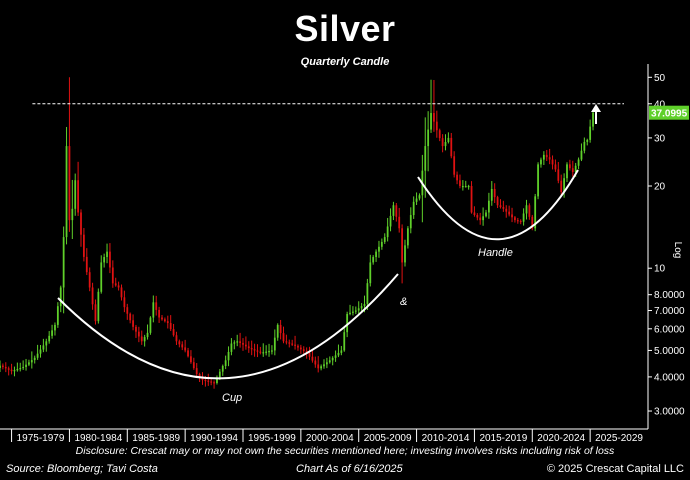 The width and height of the screenshot is (690, 480). What do you see at coordinates (495, 253) in the screenshot?
I see `handle-label: Handle` at bounding box center [495, 253].